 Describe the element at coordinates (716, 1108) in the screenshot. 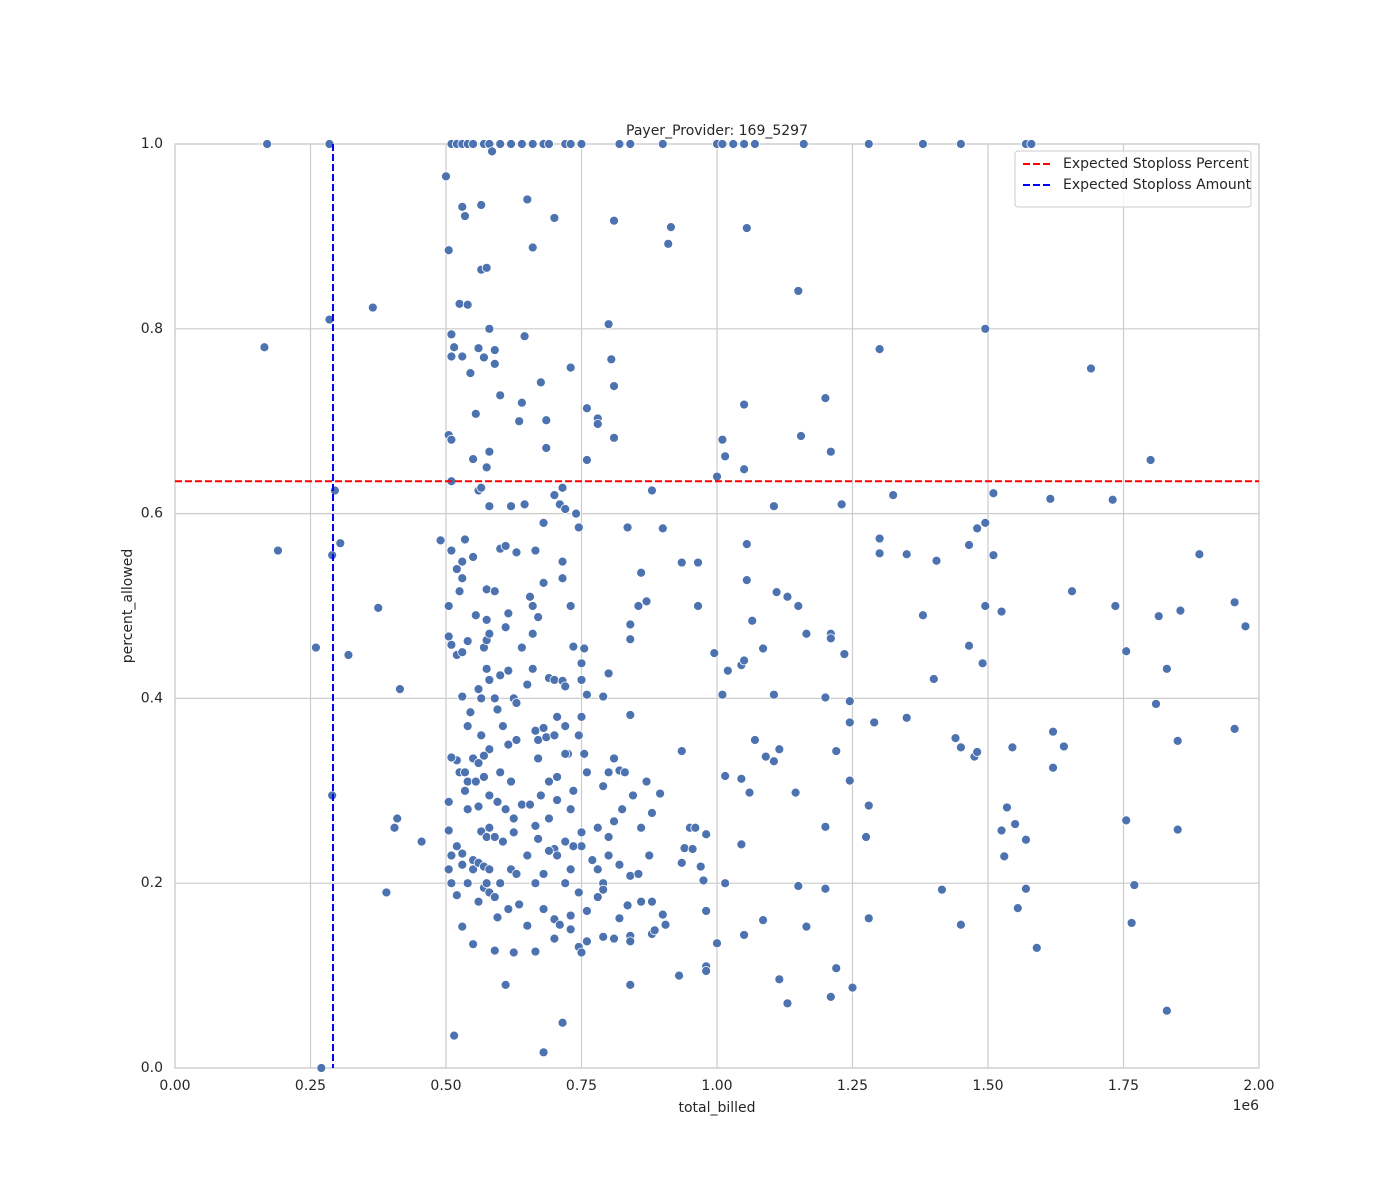

I see `x-axis-label: total_billed` at that location.